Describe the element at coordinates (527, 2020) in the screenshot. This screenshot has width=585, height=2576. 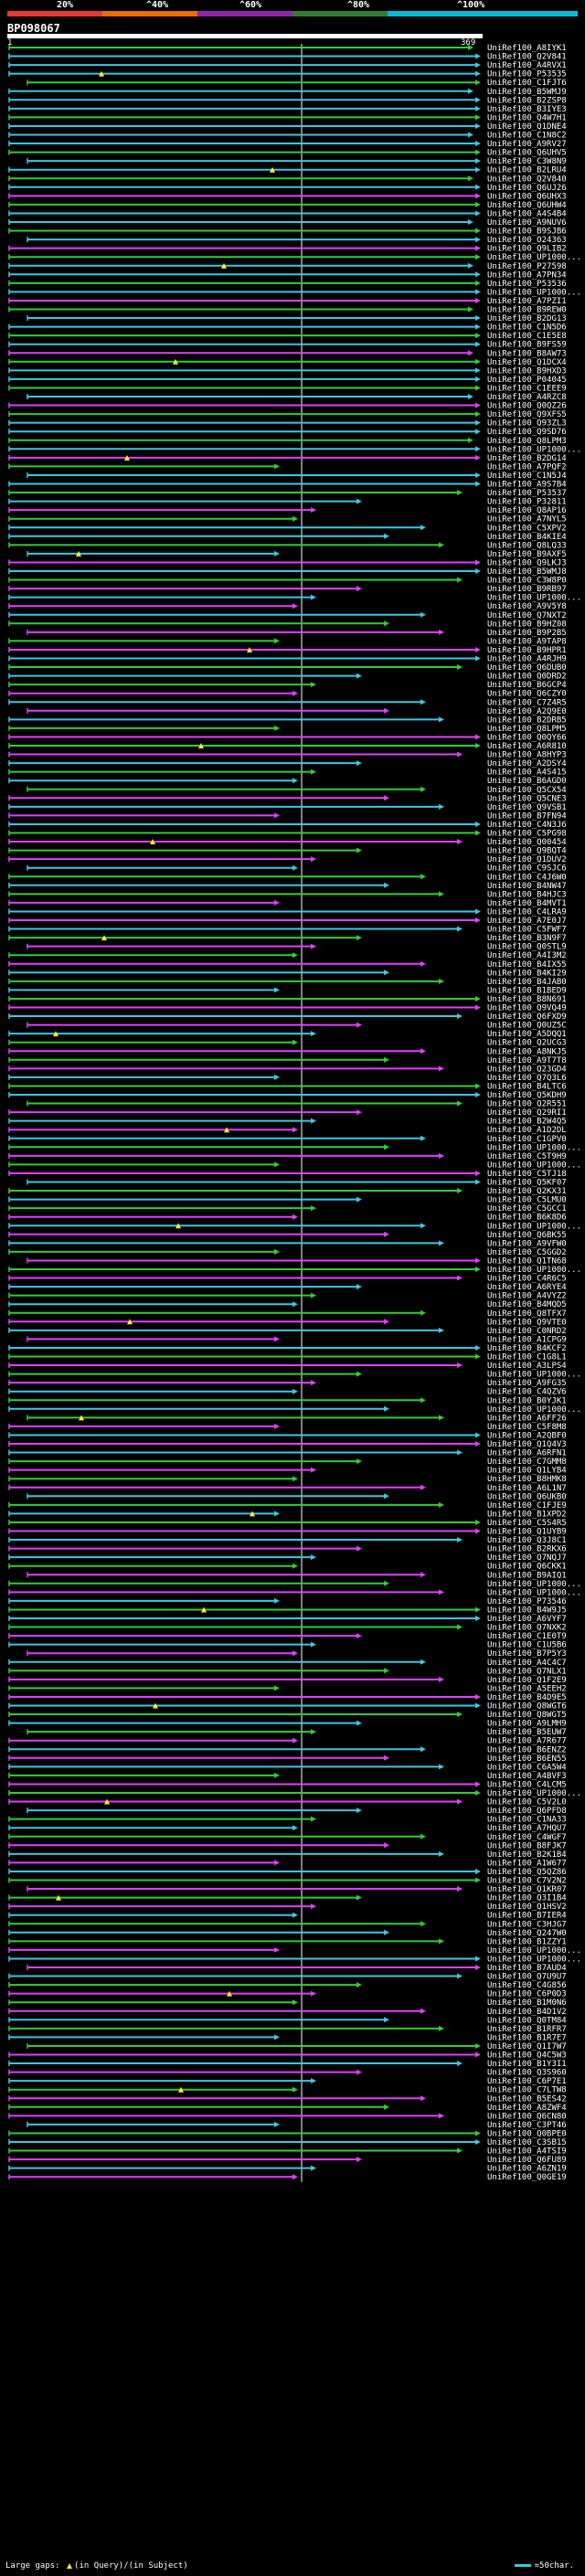
I see `hit-label: UniRef100_Q0TM84` at that location.